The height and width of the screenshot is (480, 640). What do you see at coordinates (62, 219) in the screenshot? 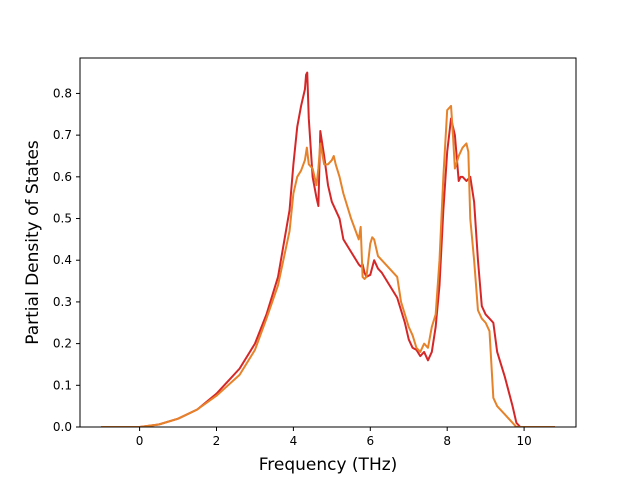
I see `y-tick-label: 0.5` at bounding box center [62, 219].